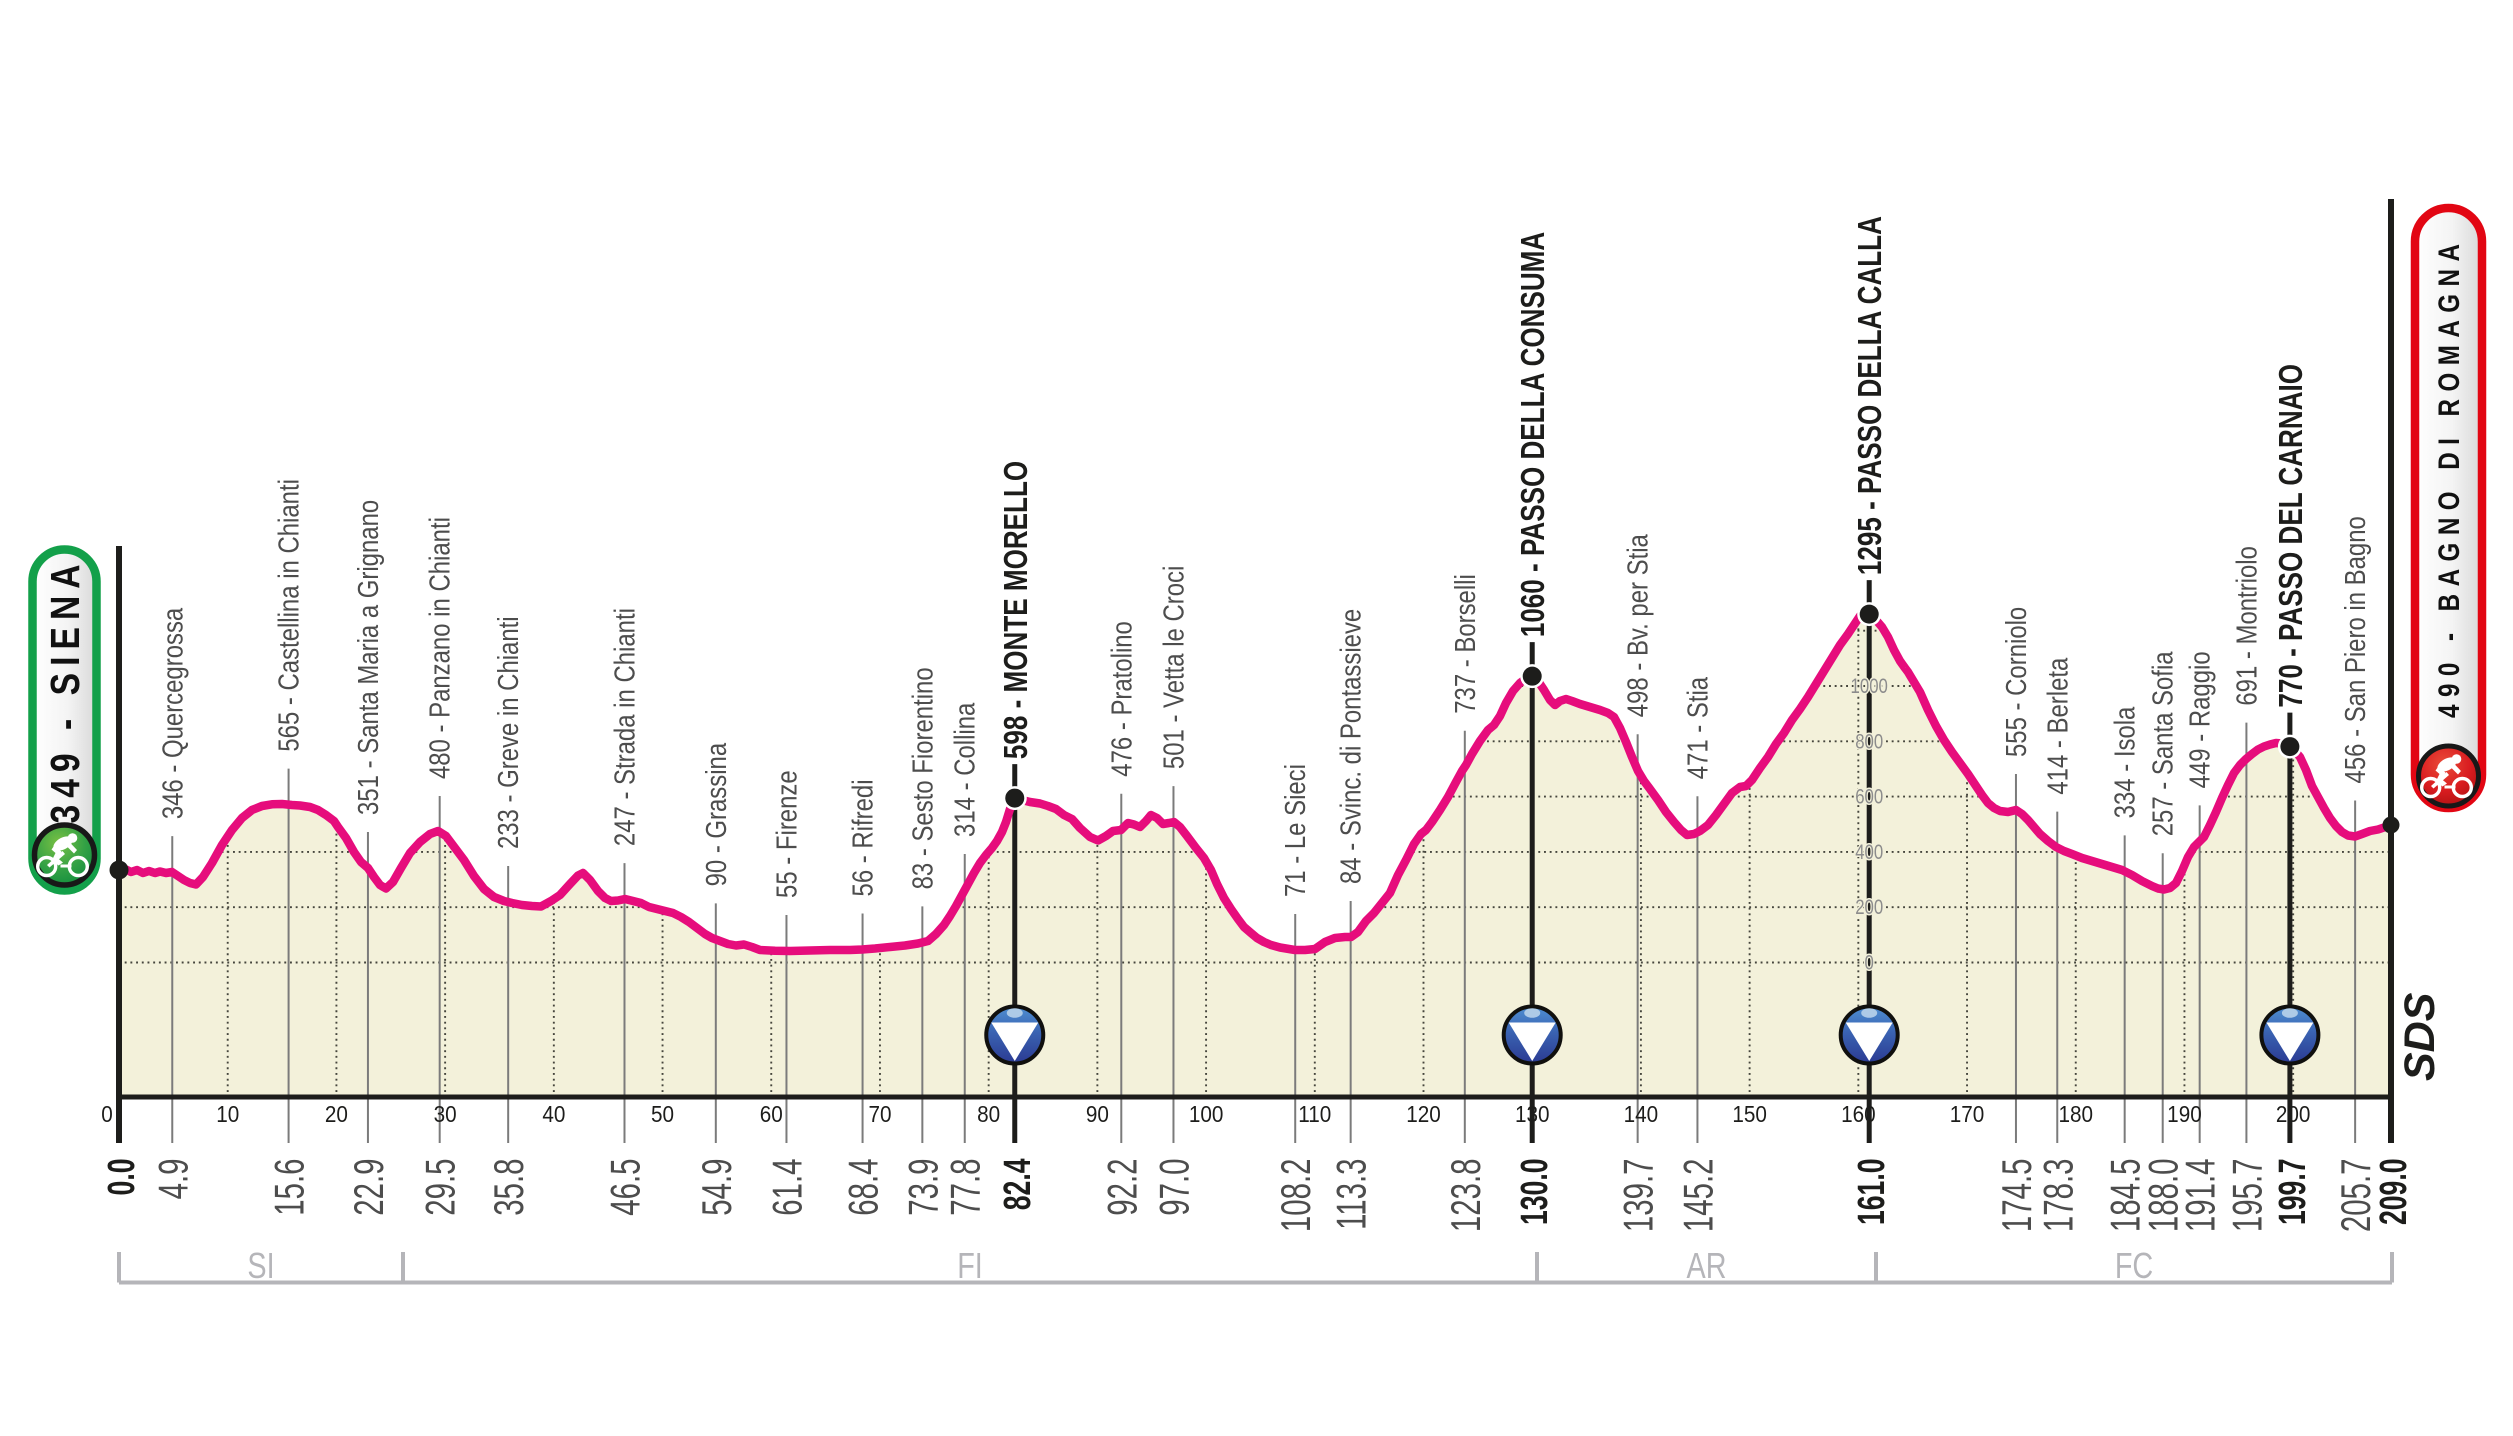 Image resolution: width=2513 pixels, height=1436 pixels. I want to click on svg-text: 80, so click(988, 1114).